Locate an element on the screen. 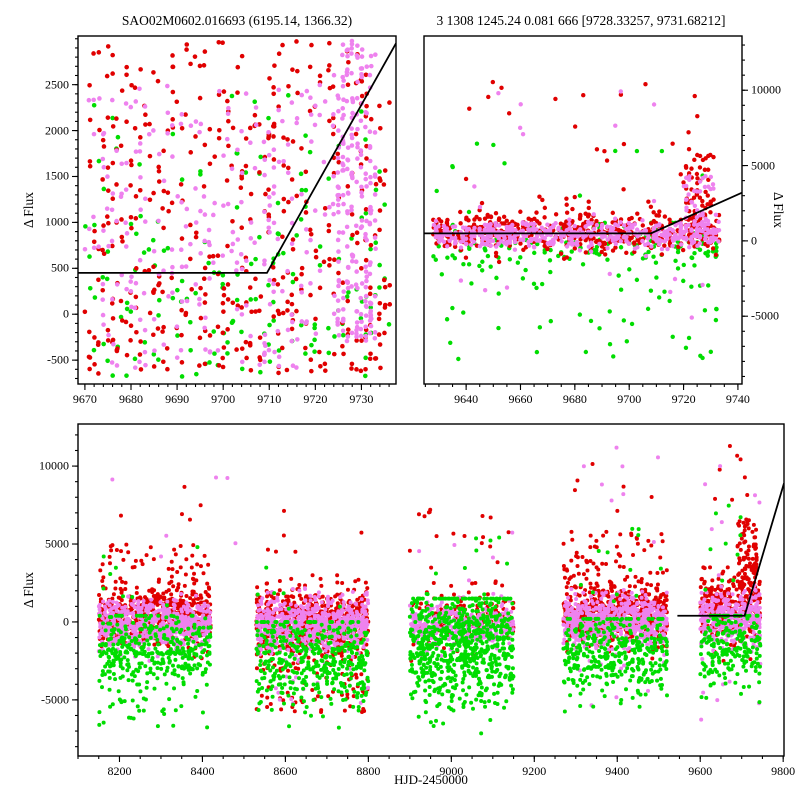  x-tick-label: 9000 is located at coordinates (451, 771).